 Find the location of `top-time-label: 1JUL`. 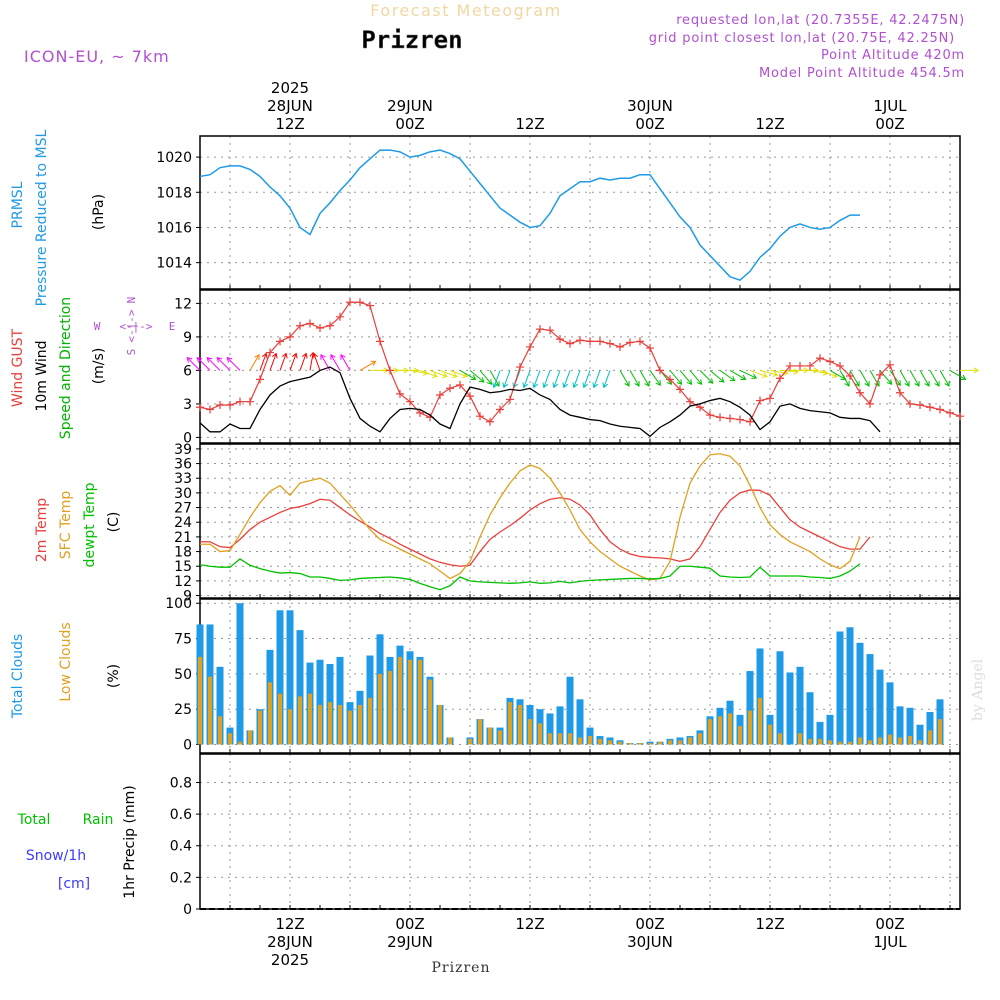

top-time-label: 1JUL is located at coordinates (890, 106).